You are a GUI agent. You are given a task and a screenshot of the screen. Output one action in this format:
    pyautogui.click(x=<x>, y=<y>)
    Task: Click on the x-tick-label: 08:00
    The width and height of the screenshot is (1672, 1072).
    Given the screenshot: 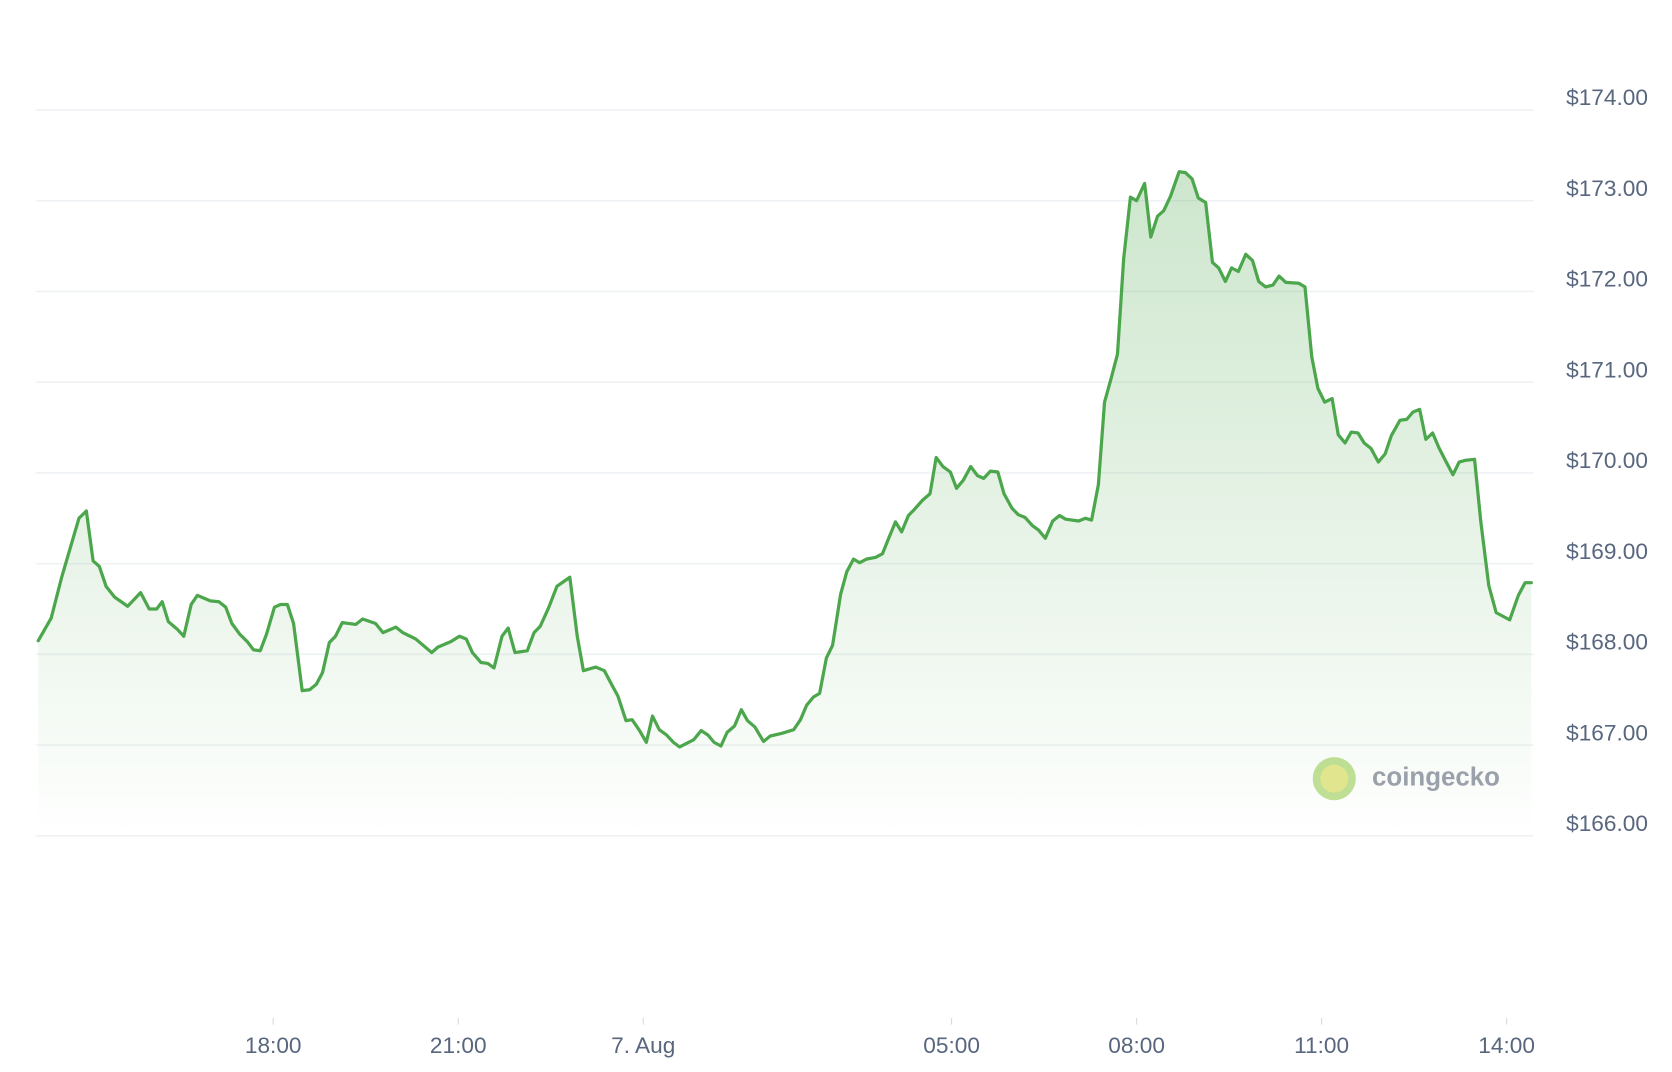 What is the action you would take?
    pyautogui.click(x=1136, y=1045)
    